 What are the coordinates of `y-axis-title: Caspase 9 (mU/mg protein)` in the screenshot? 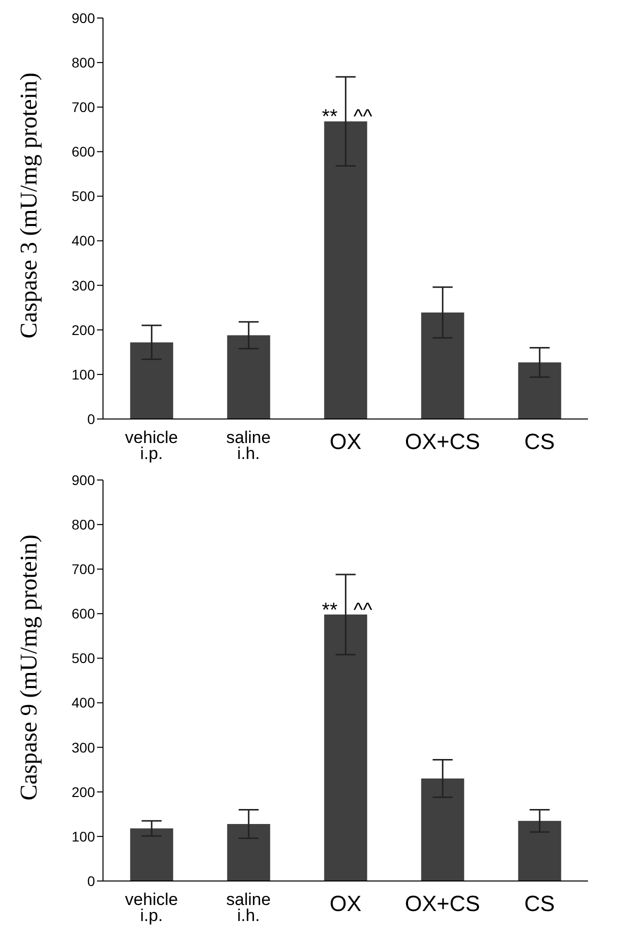 It's located at (29, 667).